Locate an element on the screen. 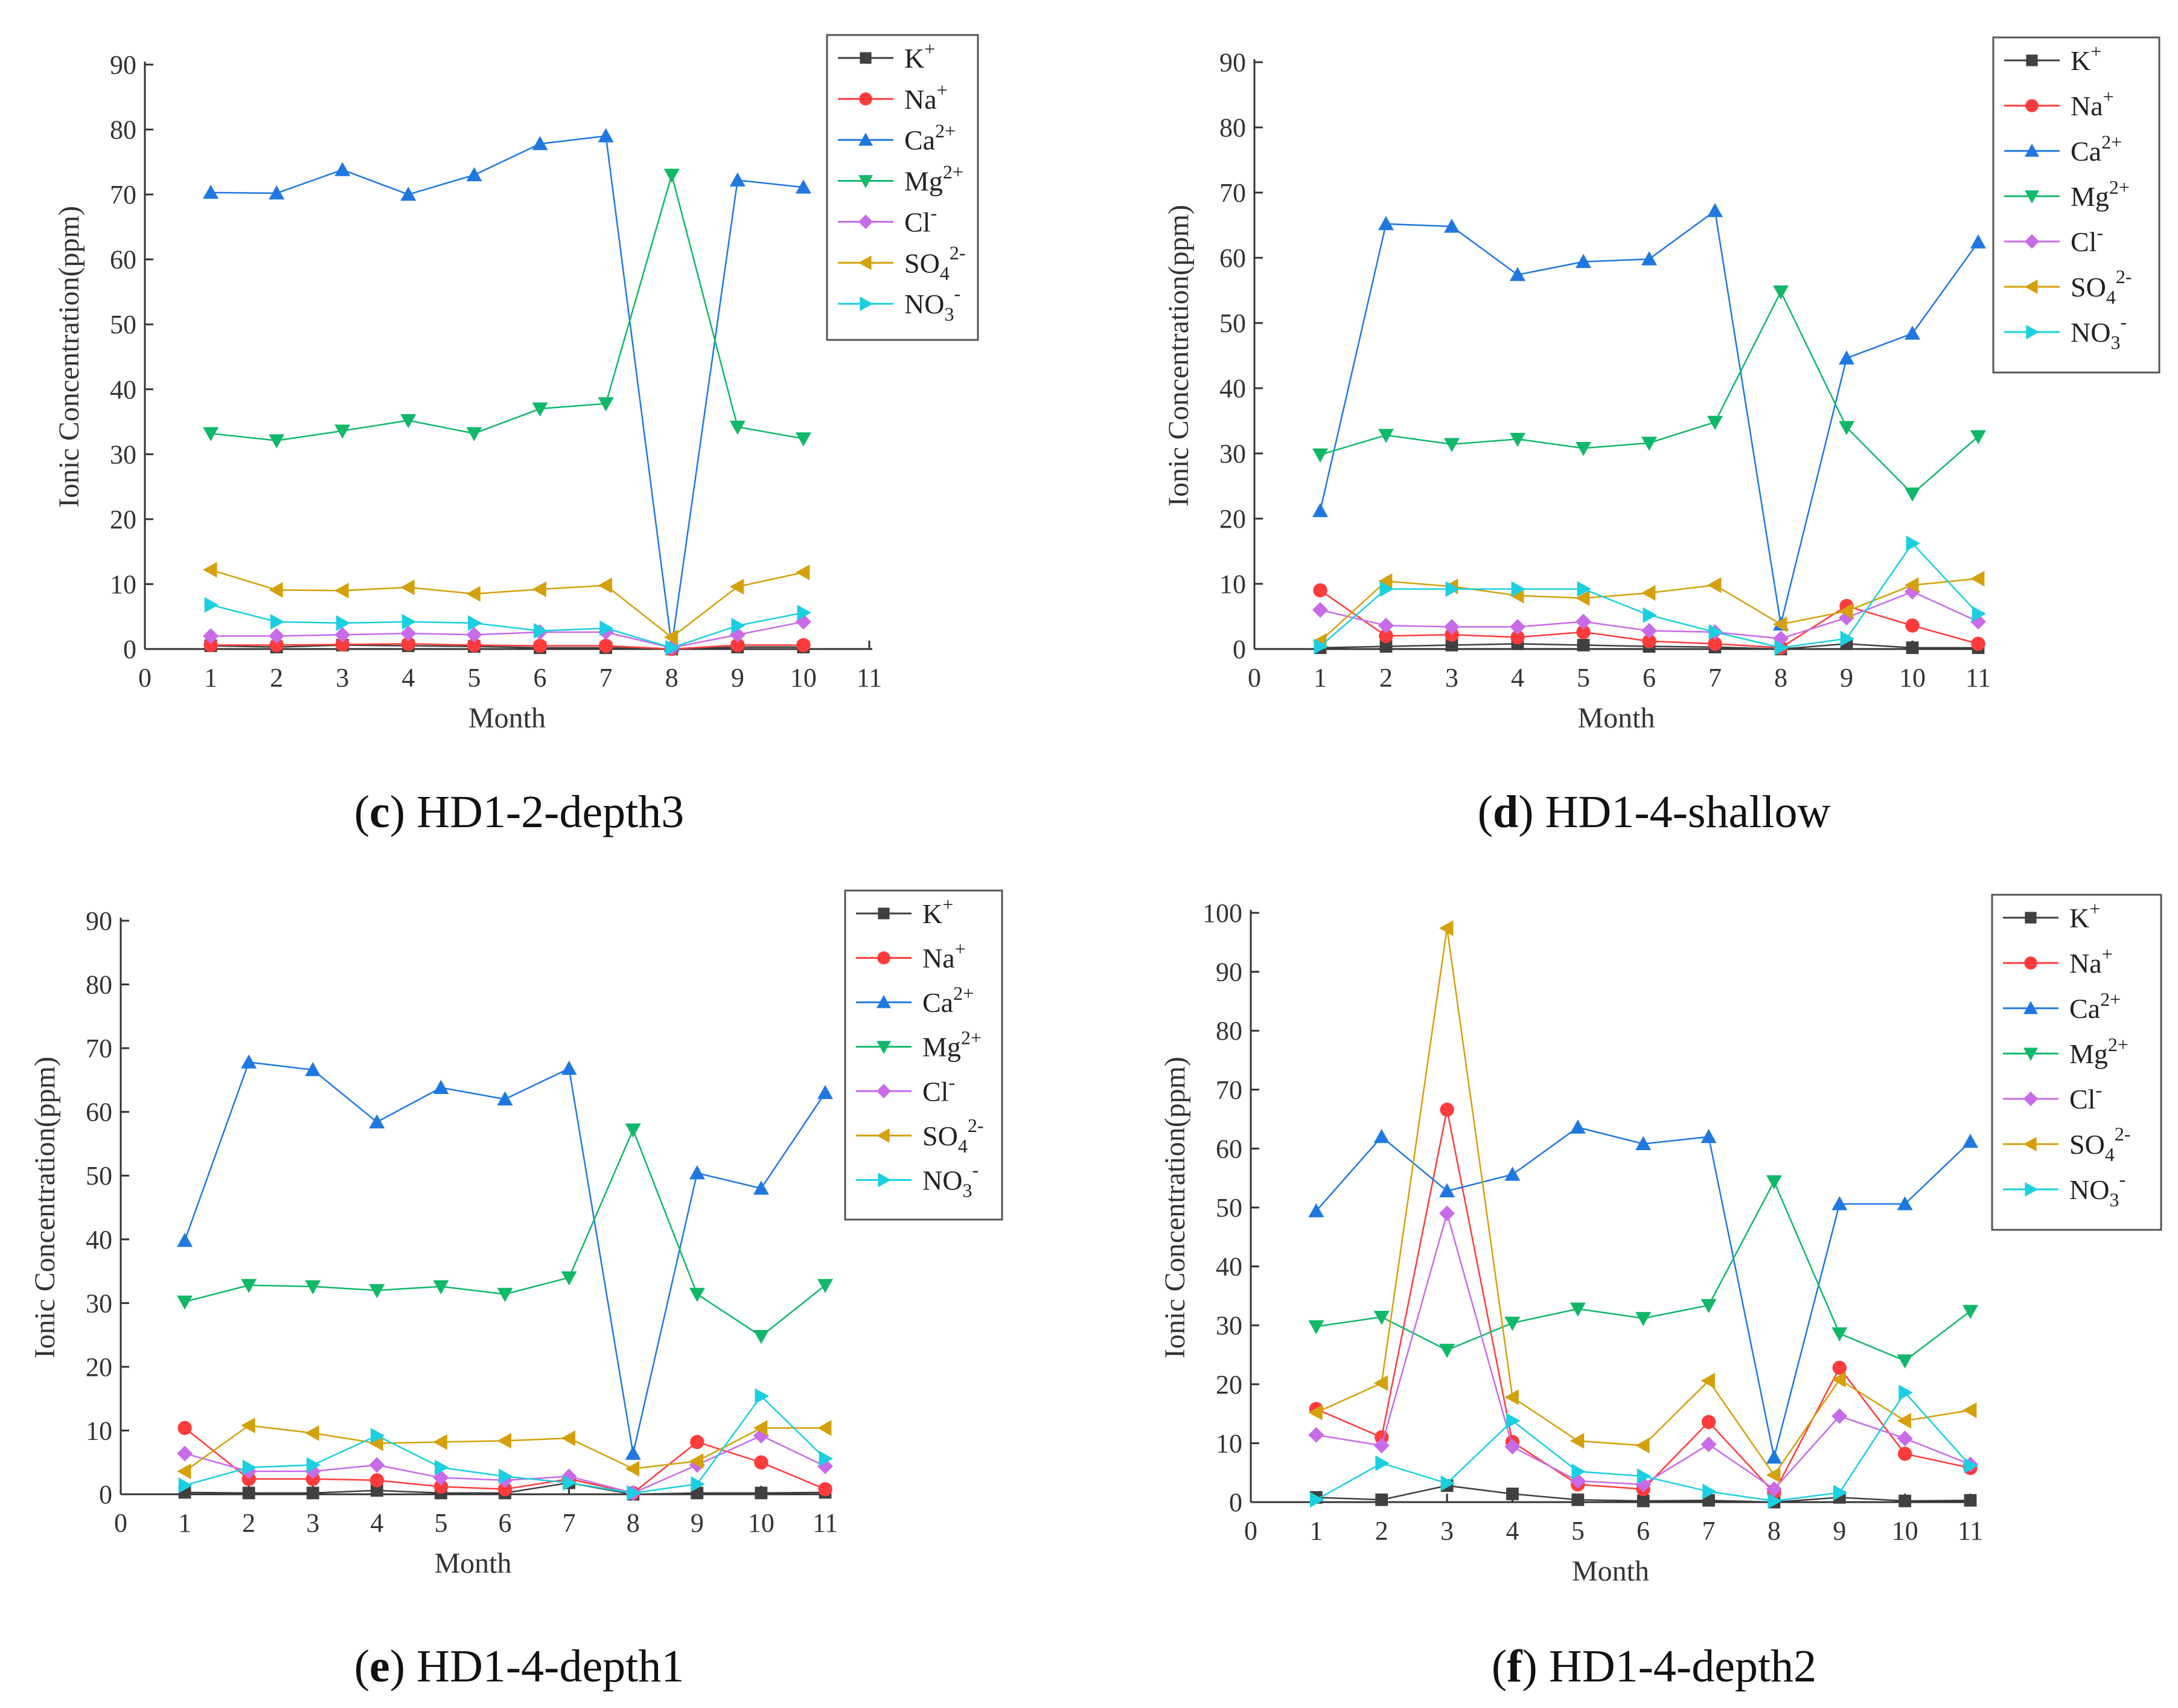 This screenshot has width=2178, height=1708. legend-ion-superscript: 2- is located at coordinates (2123, 1134).